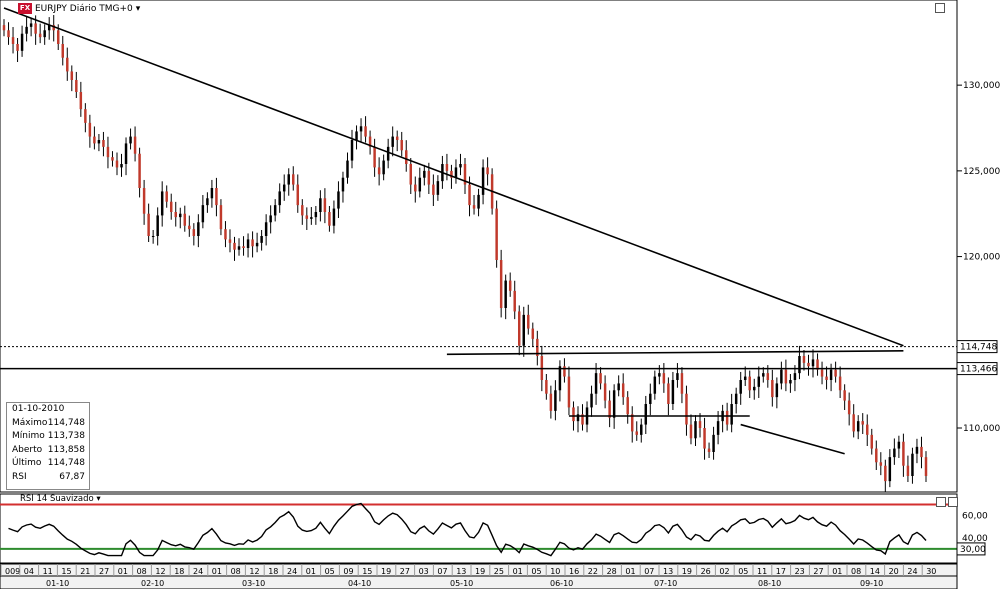 This screenshot has width=1000, height=589. What do you see at coordinates (940, 8) in the screenshot?
I see `maximize-button` at bounding box center [940, 8].